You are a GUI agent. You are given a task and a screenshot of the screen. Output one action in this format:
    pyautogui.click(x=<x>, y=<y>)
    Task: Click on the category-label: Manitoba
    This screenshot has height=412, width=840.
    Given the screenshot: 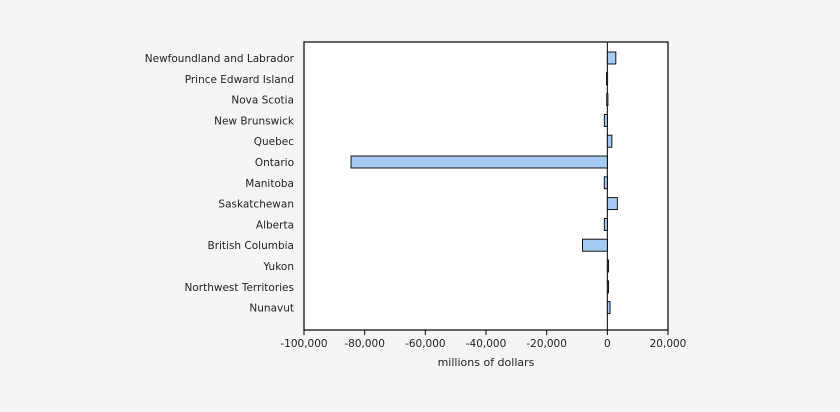 What is the action you would take?
    pyautogui.click(x=269, y=184)
    